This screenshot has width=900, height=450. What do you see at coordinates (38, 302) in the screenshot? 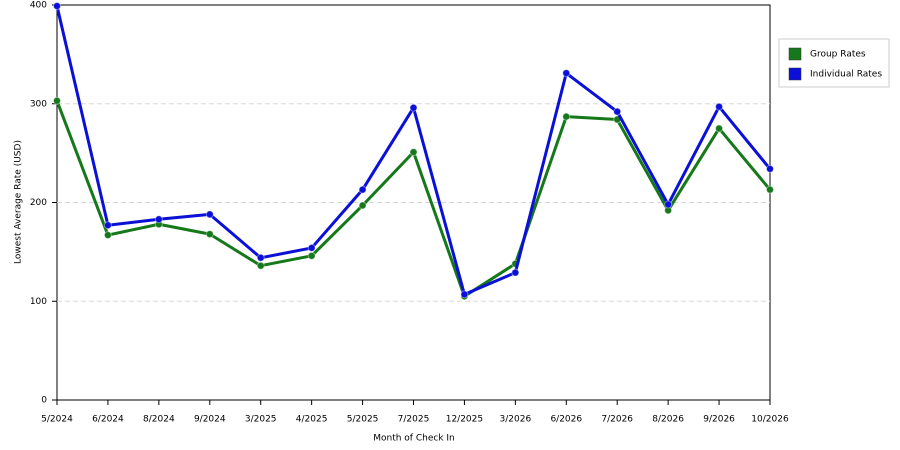
I see `y-tick-label: 100` at bounding box center [38, 302].